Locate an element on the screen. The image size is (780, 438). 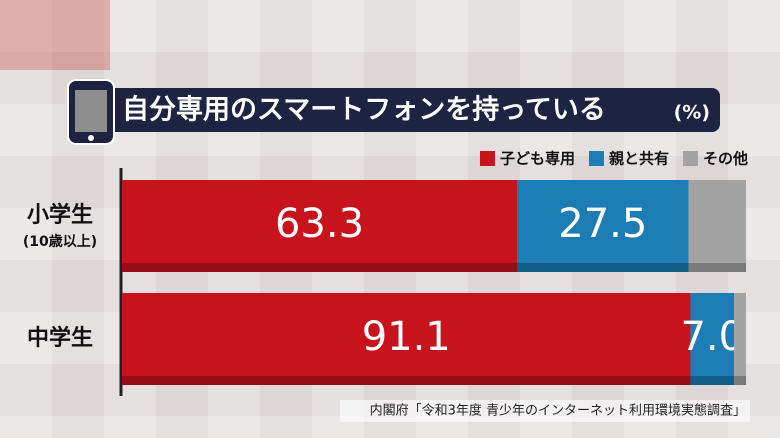
legend: その他 親と共有 子ども専用 is located at coordinates (613, 159).